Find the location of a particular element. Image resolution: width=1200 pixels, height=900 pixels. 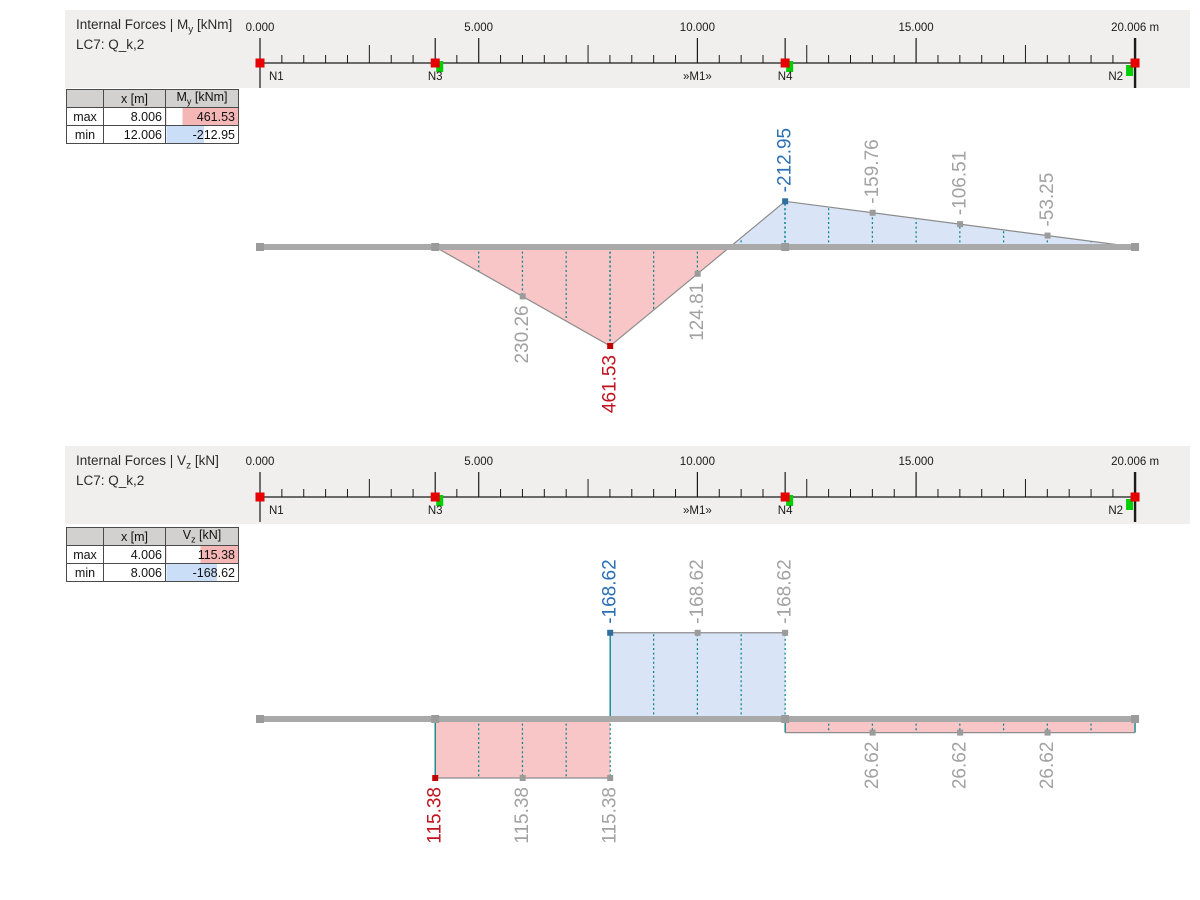

value-label: -159.76 is located at coordinates (872, 171).